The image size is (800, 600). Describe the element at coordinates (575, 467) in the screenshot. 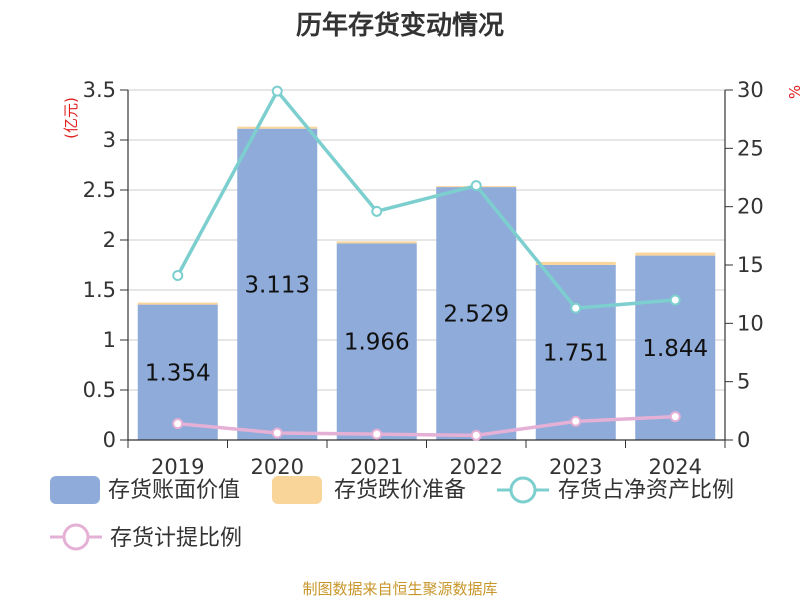

I see `x-tick-label: 2023` at that location.